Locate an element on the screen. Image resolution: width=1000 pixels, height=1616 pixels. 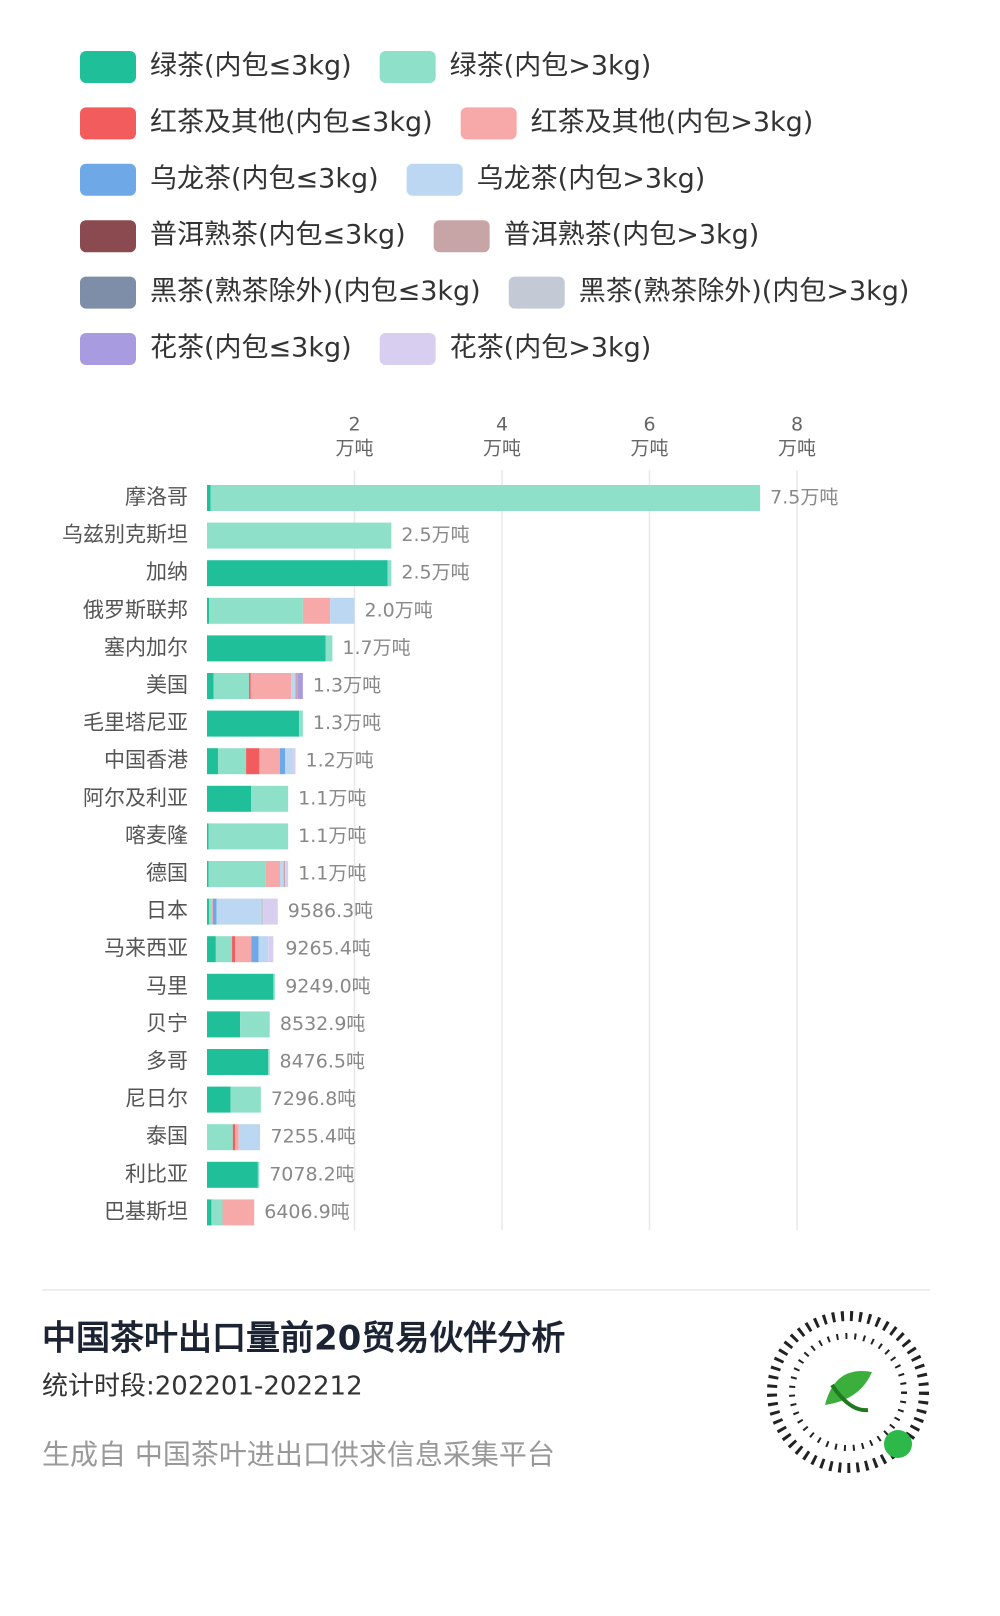
legend-label: 普洱熟茶(内包≤3kg) is located at coordinates (278, 235).